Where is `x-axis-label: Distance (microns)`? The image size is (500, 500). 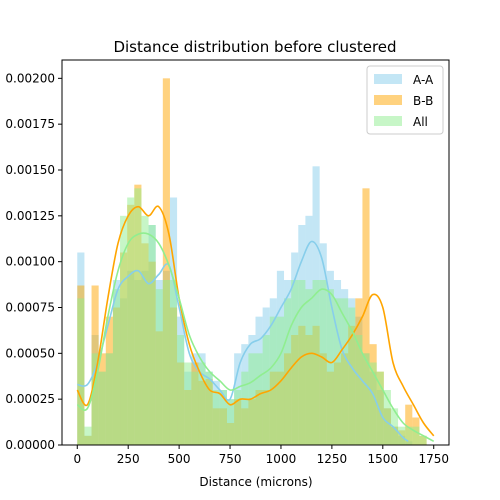 x-axis-label: Distance (microns) is located at coordinates (255, 482).